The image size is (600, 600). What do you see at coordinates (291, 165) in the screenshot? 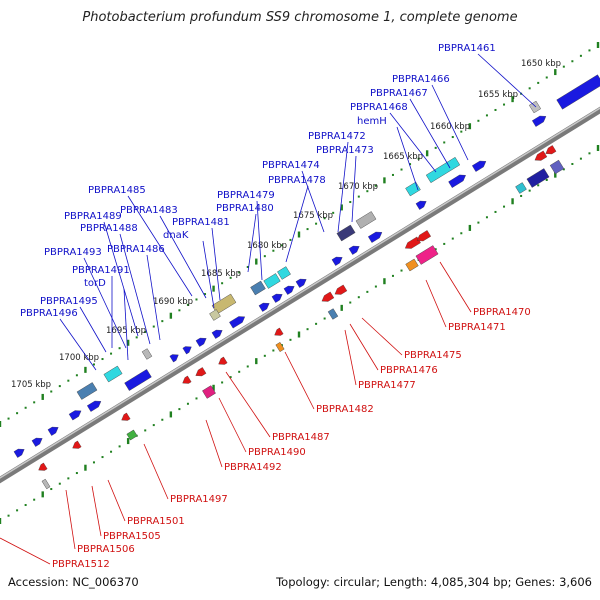
I see `gene-label-plus: PBPRA1474` at bounding box center [291, 165].